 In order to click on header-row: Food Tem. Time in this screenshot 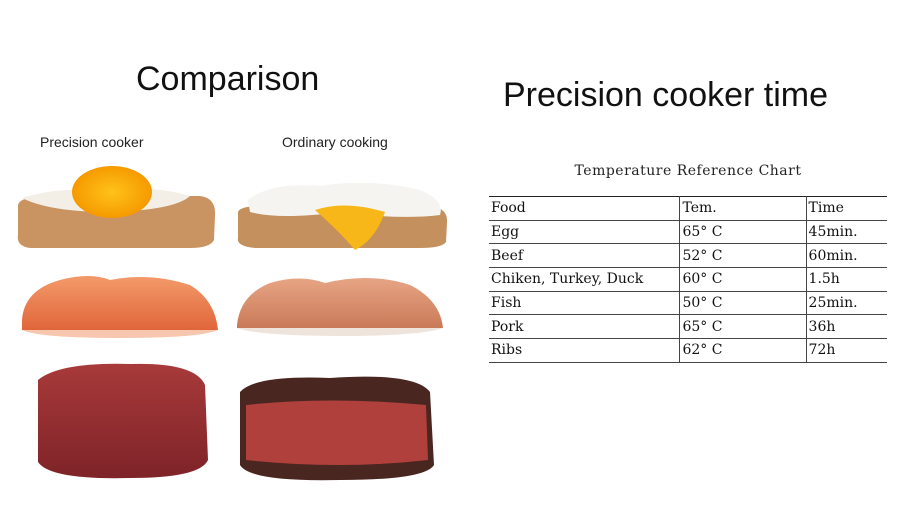, I will do `click(688, 208)`.